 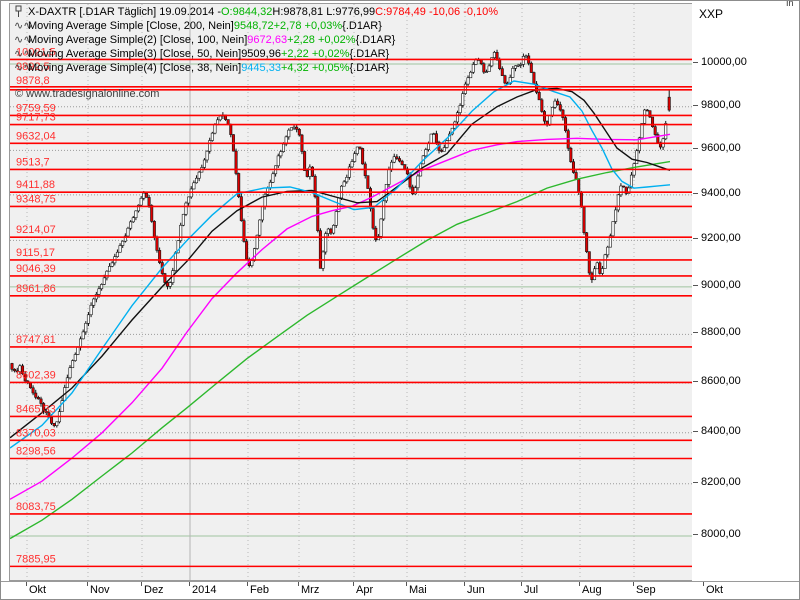 I want to click on x-axis-tick: Jun, so click(x=474, y=589).